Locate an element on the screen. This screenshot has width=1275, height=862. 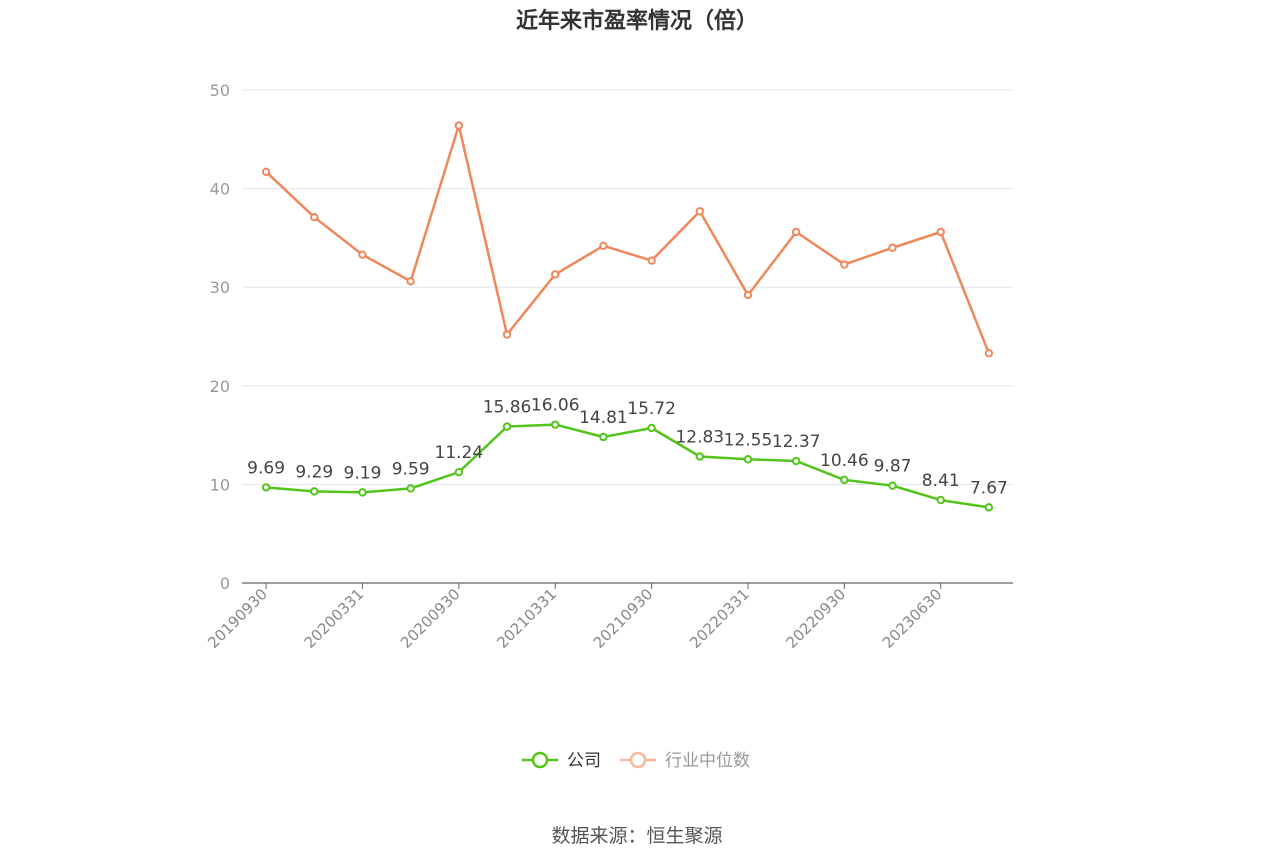
data-label: 10.46 is located at coordinates (844, 461).